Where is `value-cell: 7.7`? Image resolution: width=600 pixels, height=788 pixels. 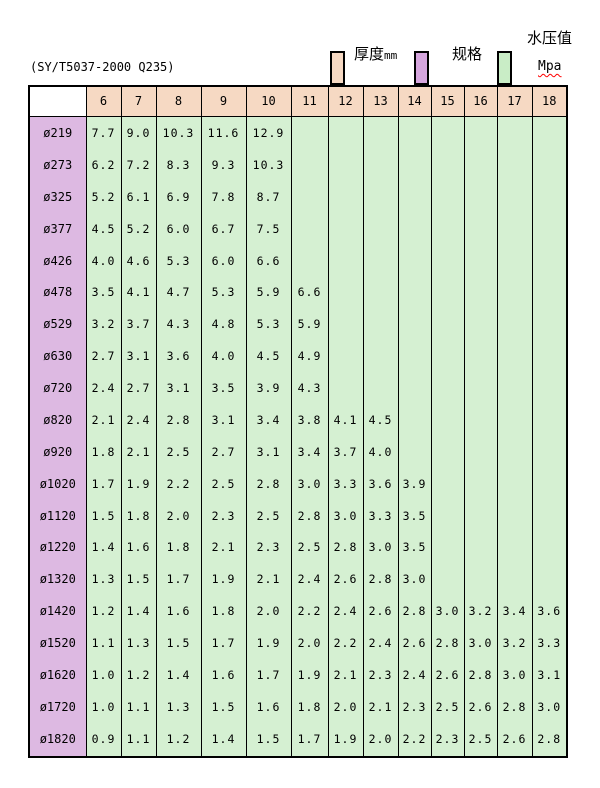 value-cell: 7.7 is located at coordinates (103, 133).